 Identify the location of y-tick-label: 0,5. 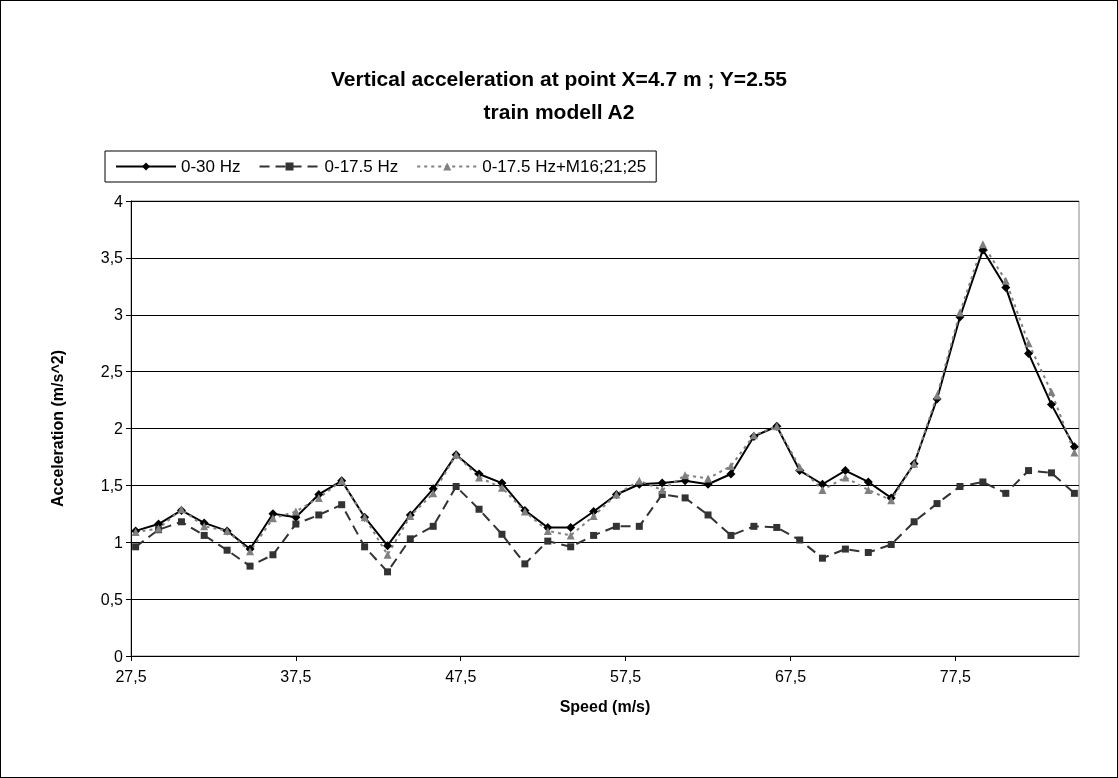
(112, 599).